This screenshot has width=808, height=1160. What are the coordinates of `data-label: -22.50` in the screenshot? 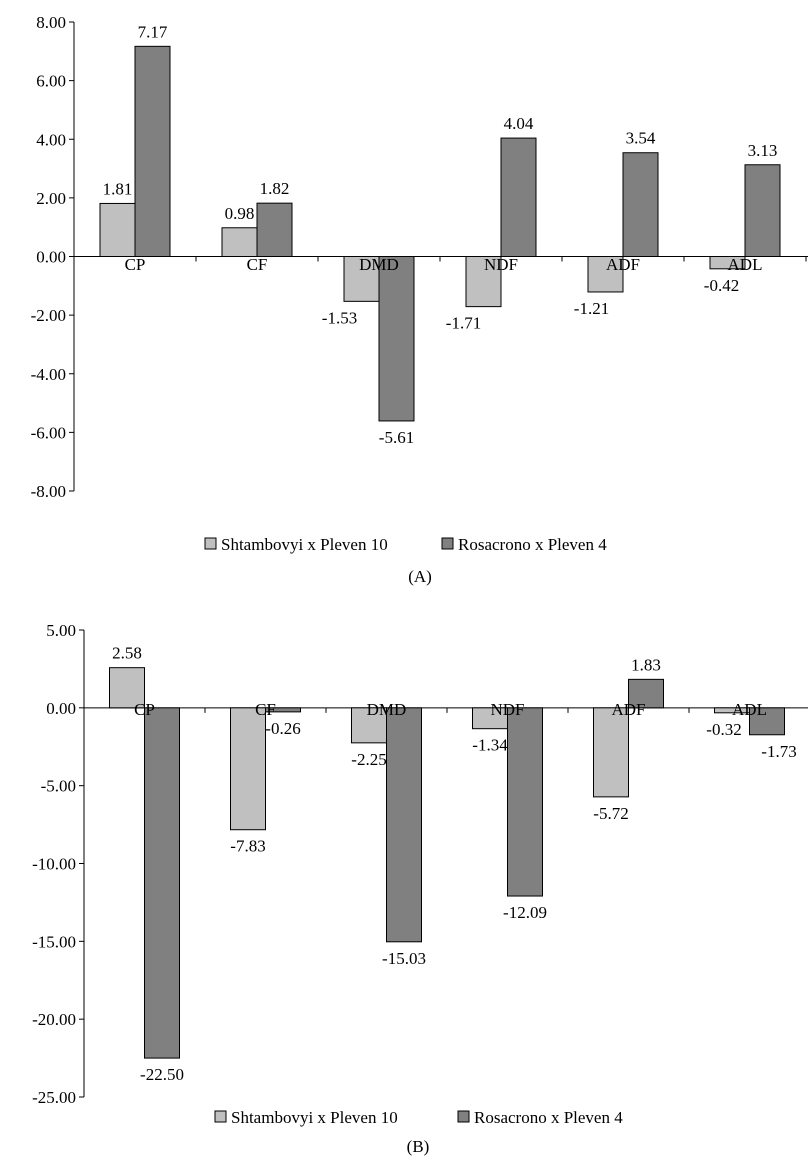 It's located at (162, 1074).